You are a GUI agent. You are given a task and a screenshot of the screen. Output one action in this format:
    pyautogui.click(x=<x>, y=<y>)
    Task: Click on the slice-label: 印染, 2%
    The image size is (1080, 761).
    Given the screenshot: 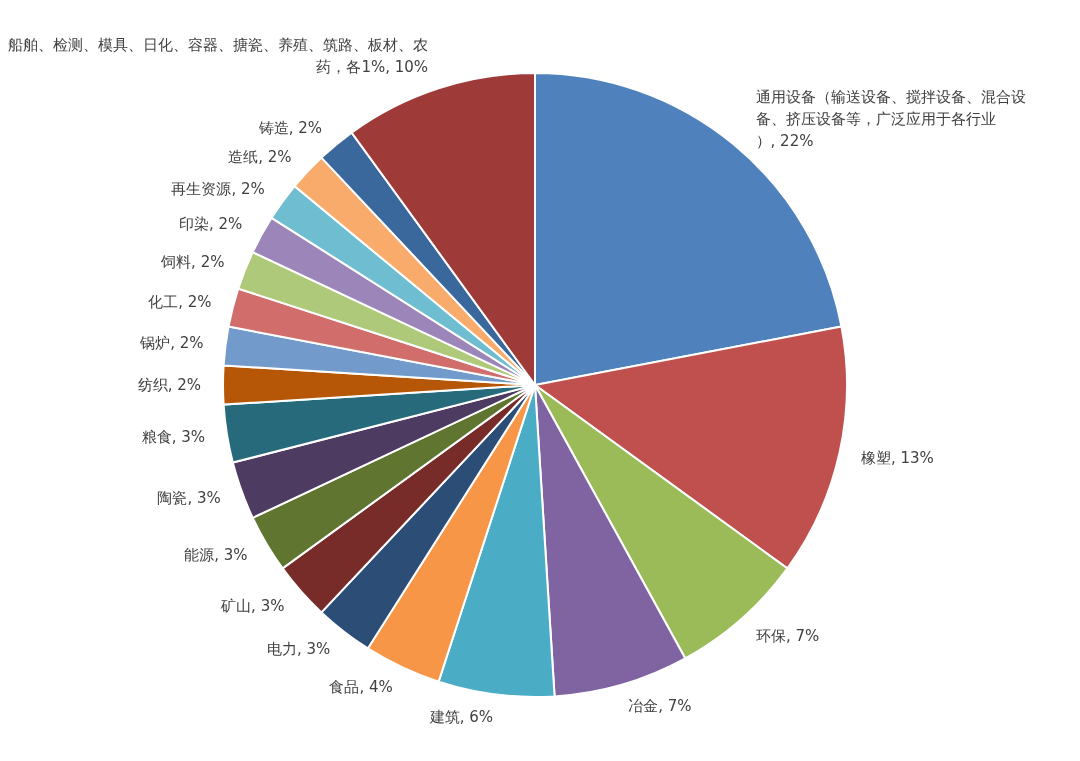 What is the action you would take?
    pyautogui.click(x=210, y=224)
    